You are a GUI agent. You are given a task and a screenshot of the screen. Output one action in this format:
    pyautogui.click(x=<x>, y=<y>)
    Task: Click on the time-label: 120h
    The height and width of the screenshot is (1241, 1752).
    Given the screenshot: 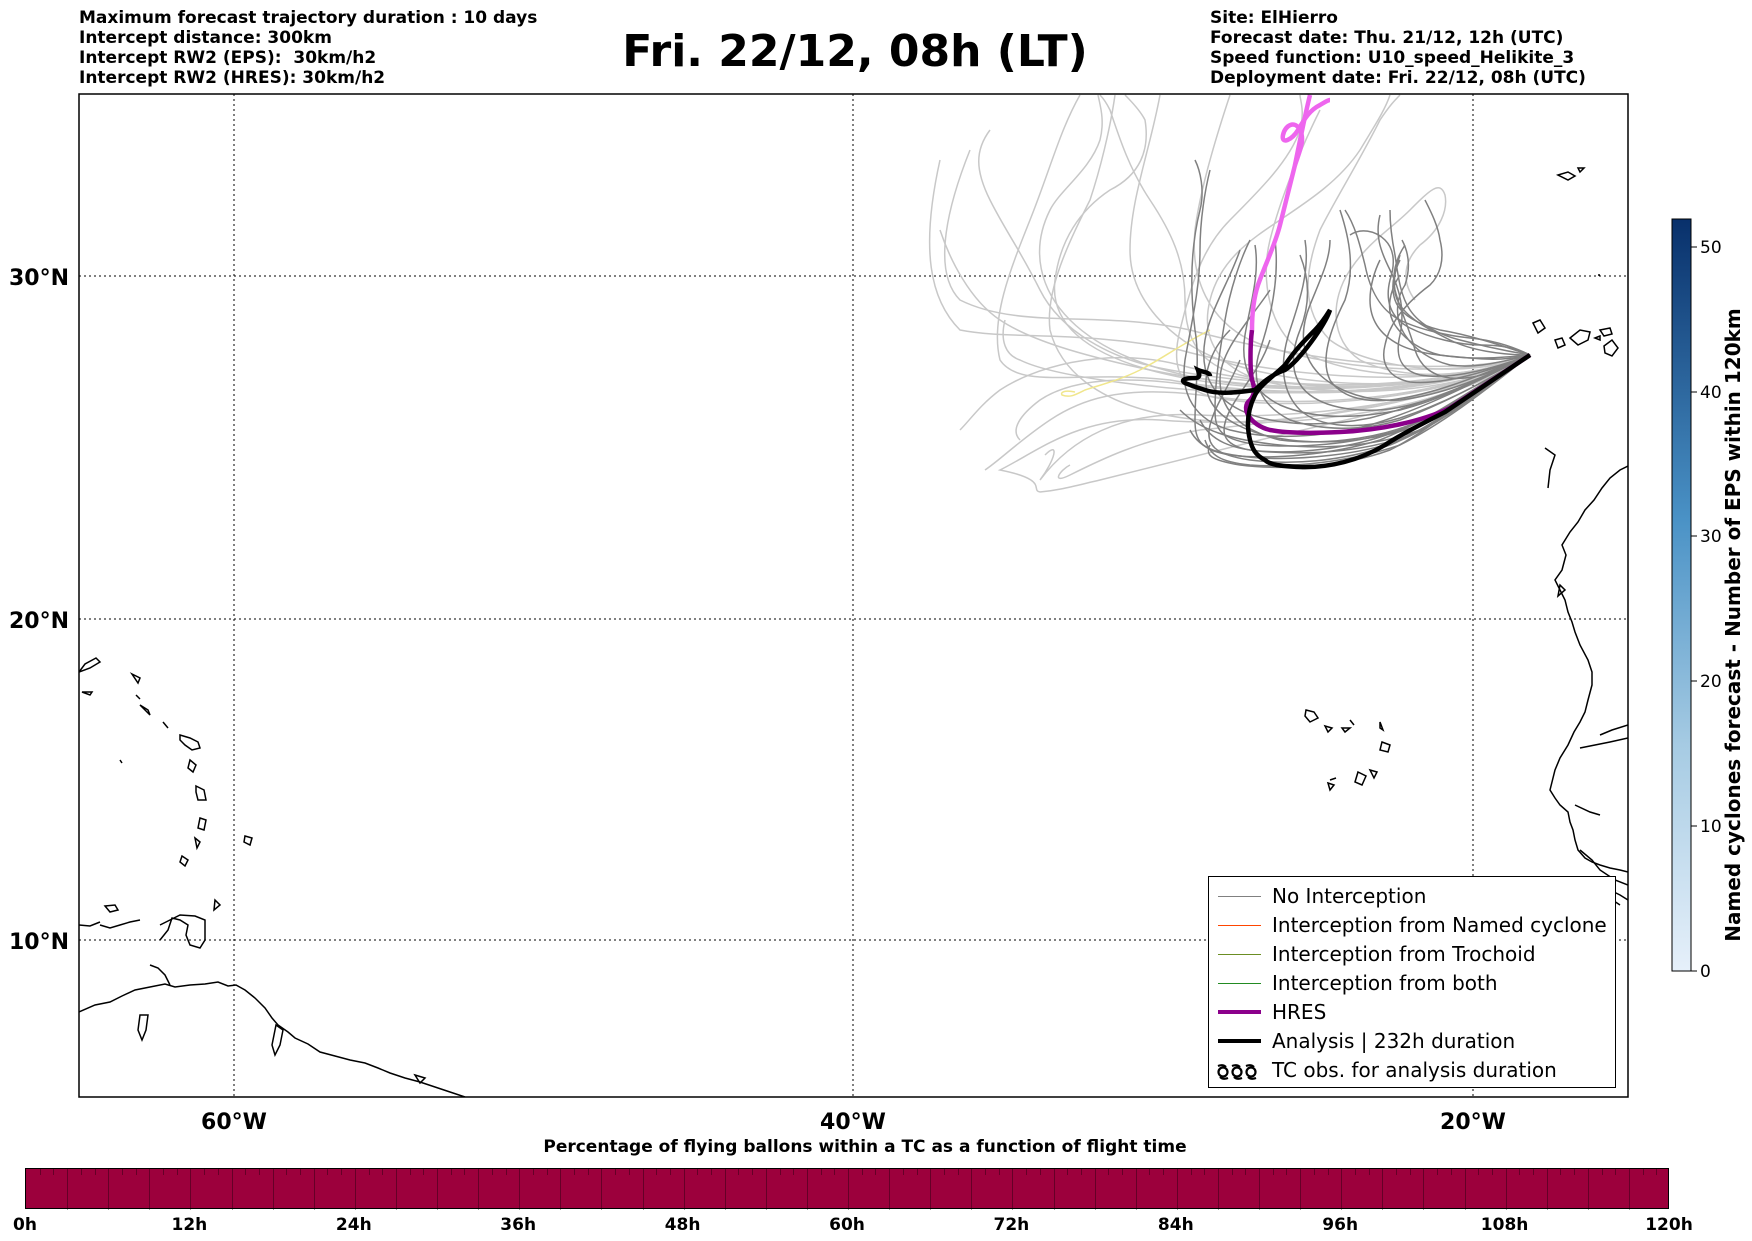 What is the action you would take?
    pyautogui.click(x=1669, y=1225)
    